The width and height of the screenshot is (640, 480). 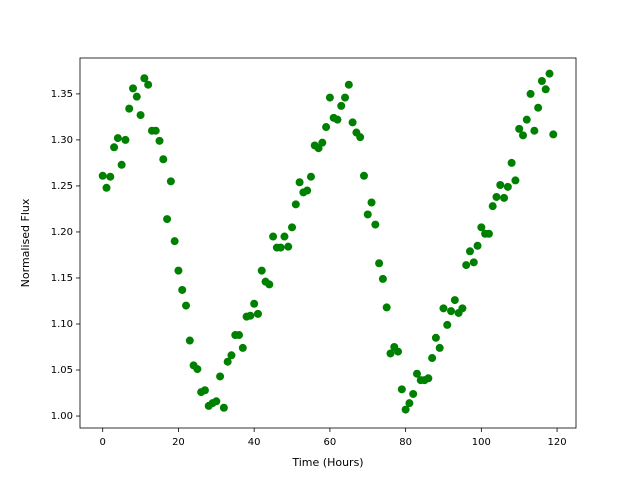 What do you see at coordinates (557, 442) in the screenshot?
I see `x-tick-label: 120` at bounding box center [557, 442].